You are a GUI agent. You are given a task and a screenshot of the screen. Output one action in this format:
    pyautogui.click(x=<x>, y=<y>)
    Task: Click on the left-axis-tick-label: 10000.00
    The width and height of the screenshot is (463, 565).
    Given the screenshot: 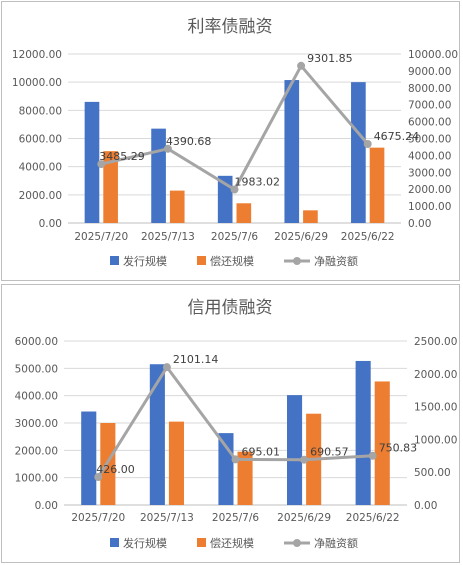 What is the action you would take?
    pyautogui.click(x=37, y=83)
    